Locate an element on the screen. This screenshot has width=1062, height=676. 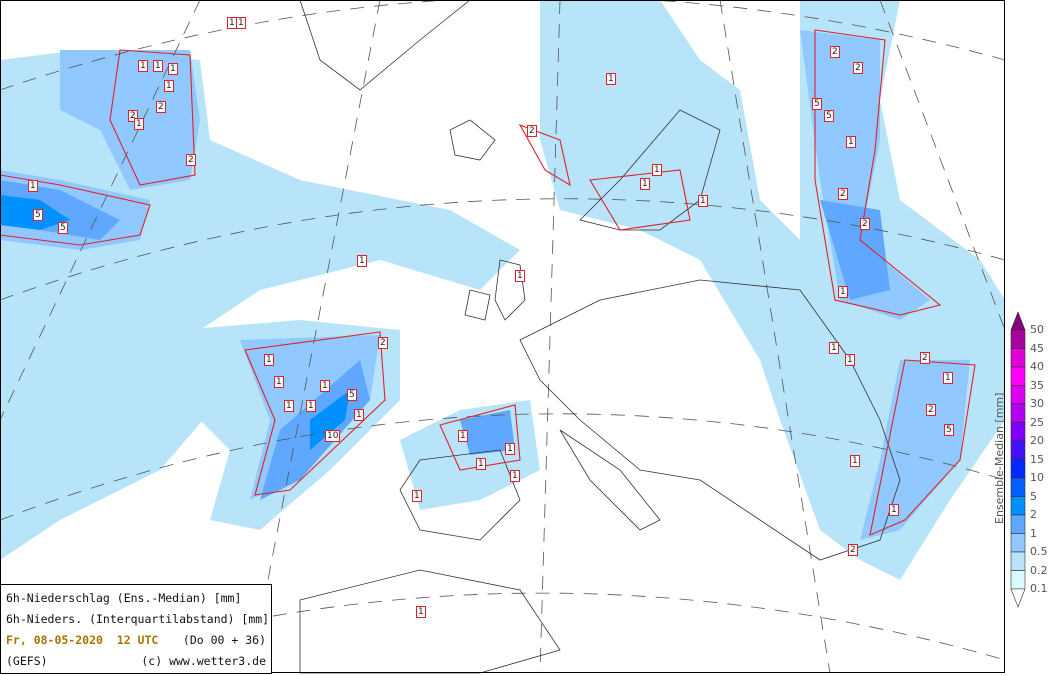
colorbar-tick-label: 0.1 is located at coordinates (1039, 588).